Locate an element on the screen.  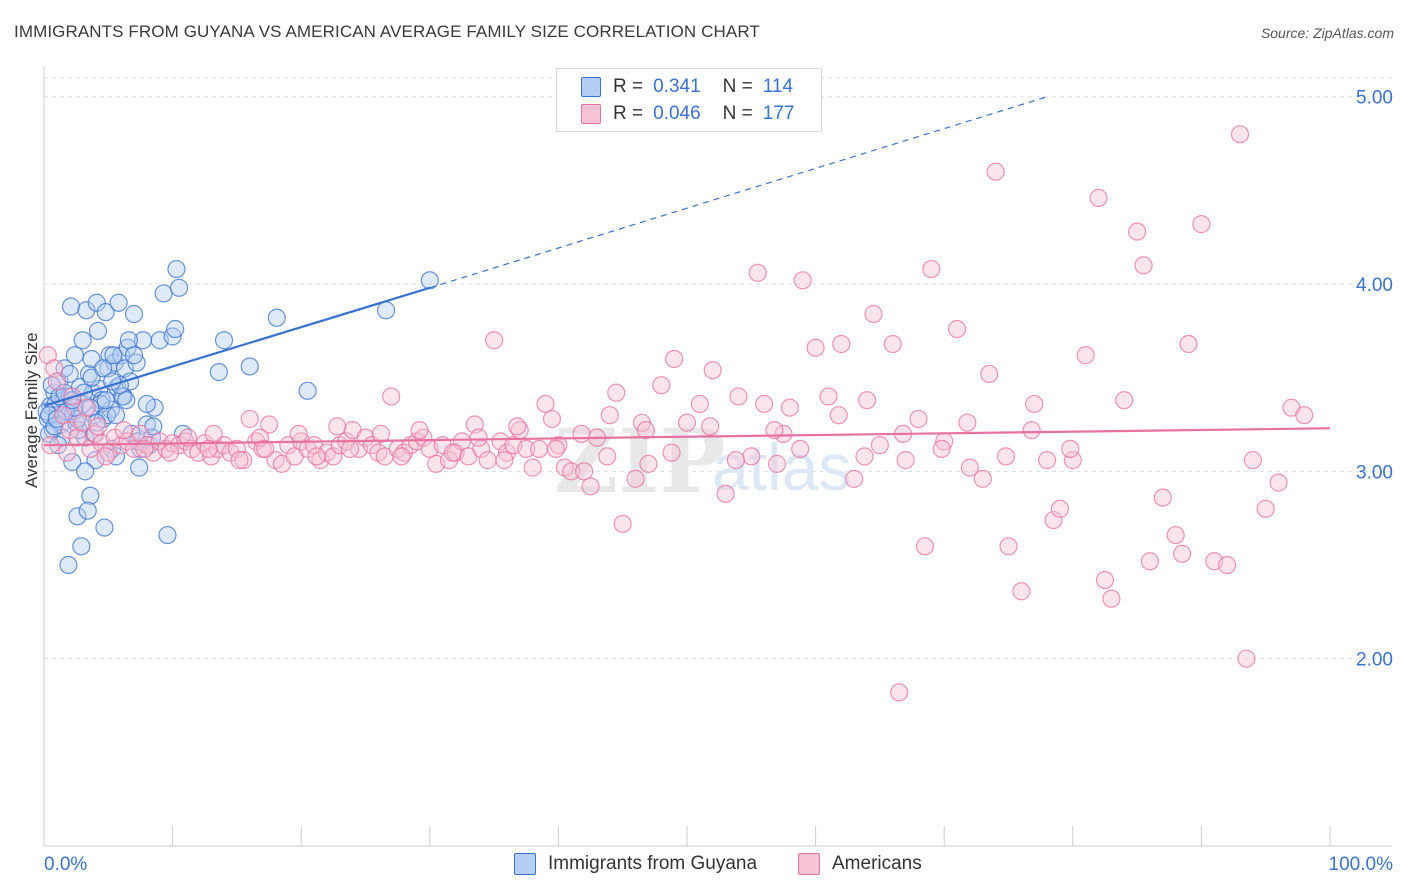
guyana-trend-line is located at coordinates (237, 346).